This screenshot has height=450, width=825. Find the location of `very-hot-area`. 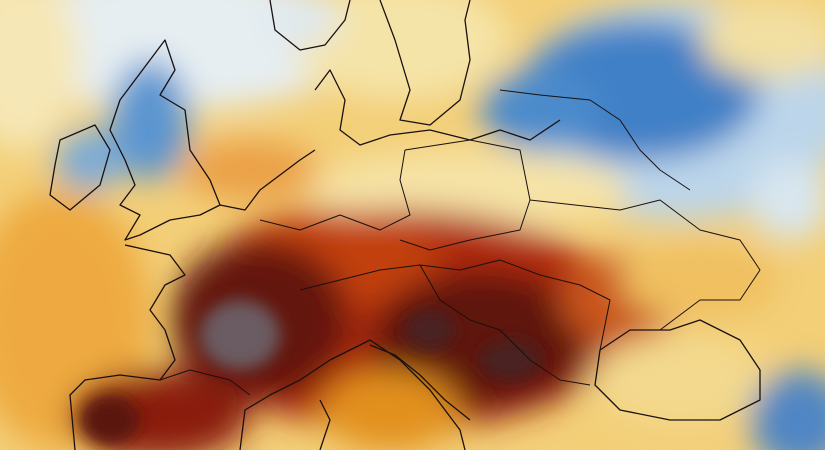

very-hot-area is located at coordinates (480, 340).